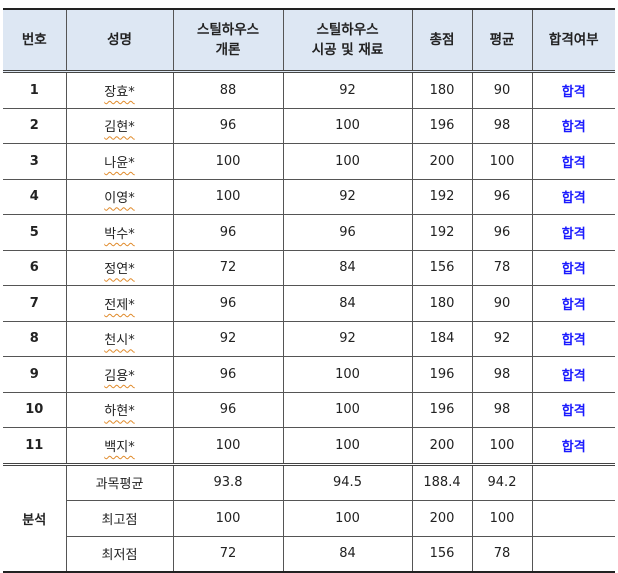  I want to click on col-average-cell: 100, so click(502, 446).